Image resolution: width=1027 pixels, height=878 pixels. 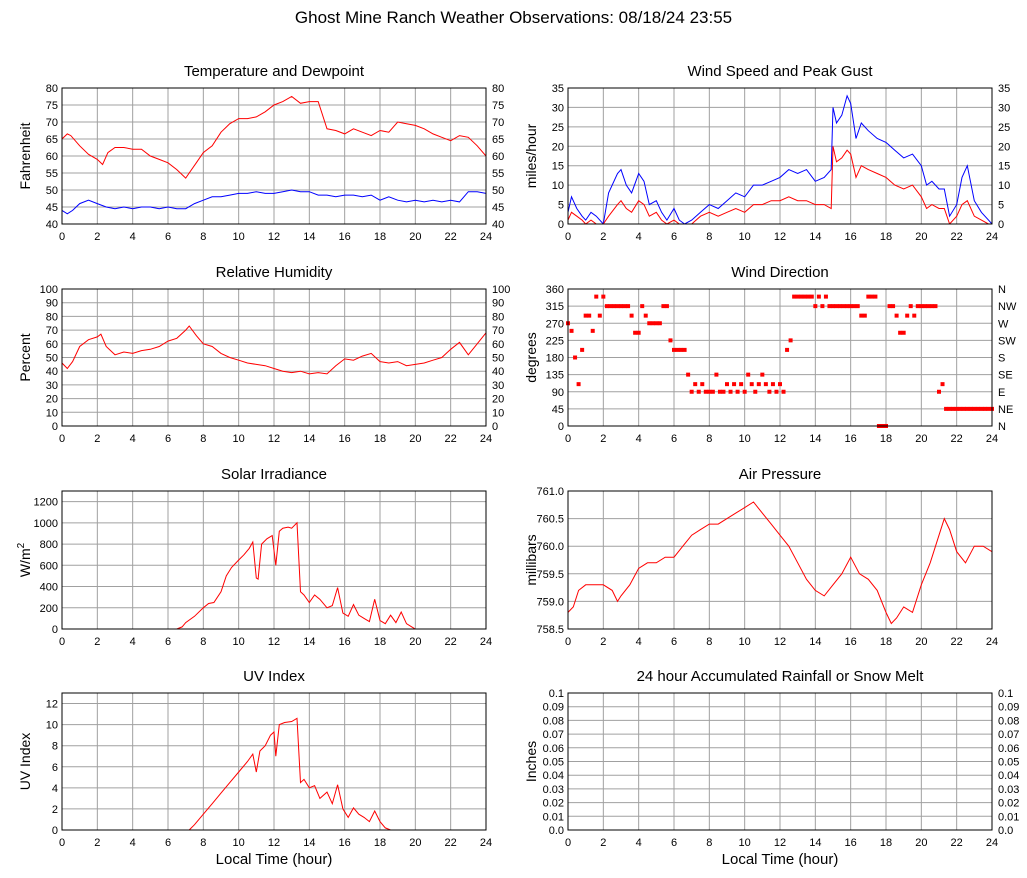 I want to click on temp-y-tick-label: 65, so click(x=52, y=140).